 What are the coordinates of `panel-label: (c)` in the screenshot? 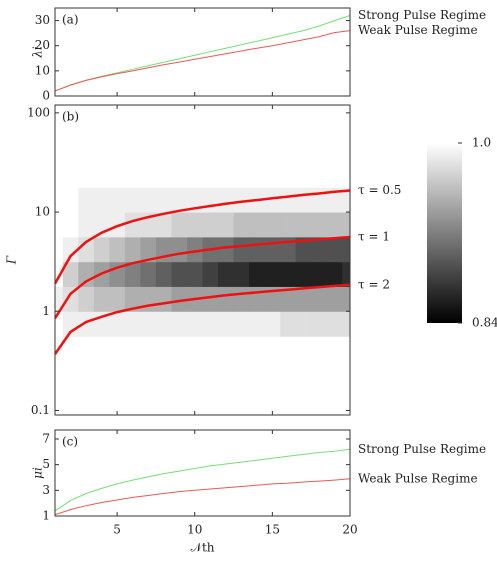 It's located at (70, 442).